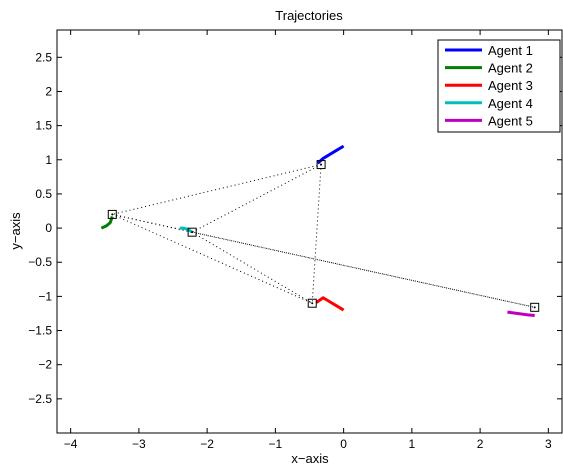 This screenshot has height=468, width=563. Describe the element at coordinates (139, 444) in the screenshot. I see `x-tick-label: −3` at that location.